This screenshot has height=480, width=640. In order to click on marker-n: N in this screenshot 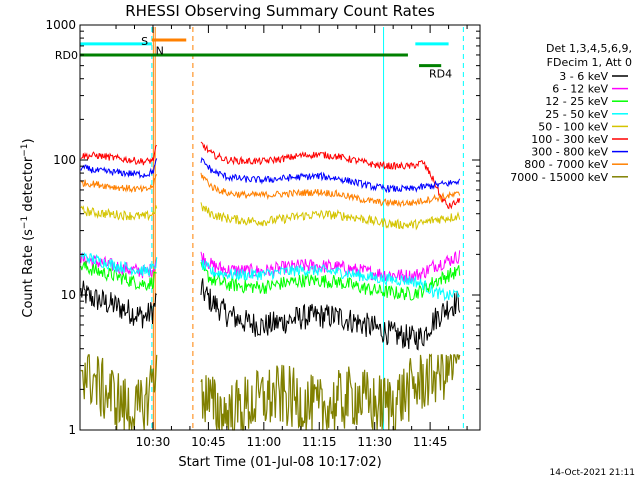, I will do `click(160, 50)`.